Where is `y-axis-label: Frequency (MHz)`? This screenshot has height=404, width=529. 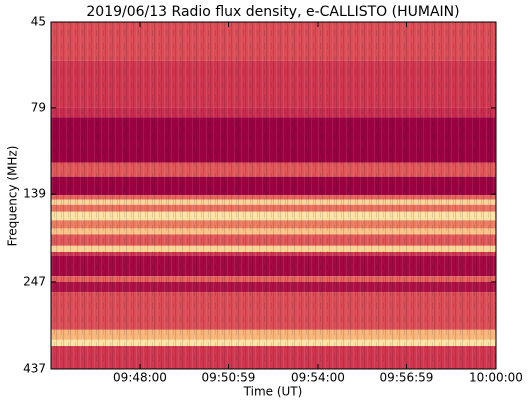 y-axis-label: Frequency (MHz) is located at coordinates (13, 196).